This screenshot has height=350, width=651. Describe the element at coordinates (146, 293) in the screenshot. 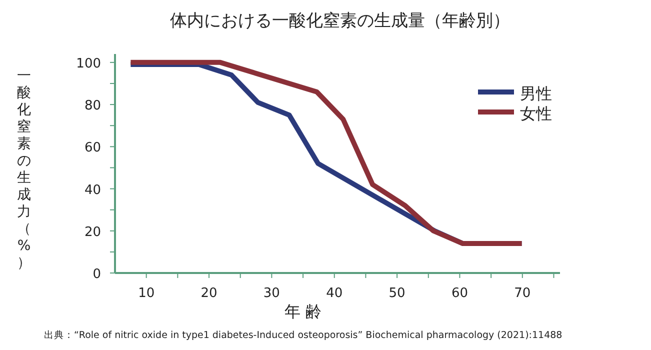

I see `x-tick-label: 10` at that location.